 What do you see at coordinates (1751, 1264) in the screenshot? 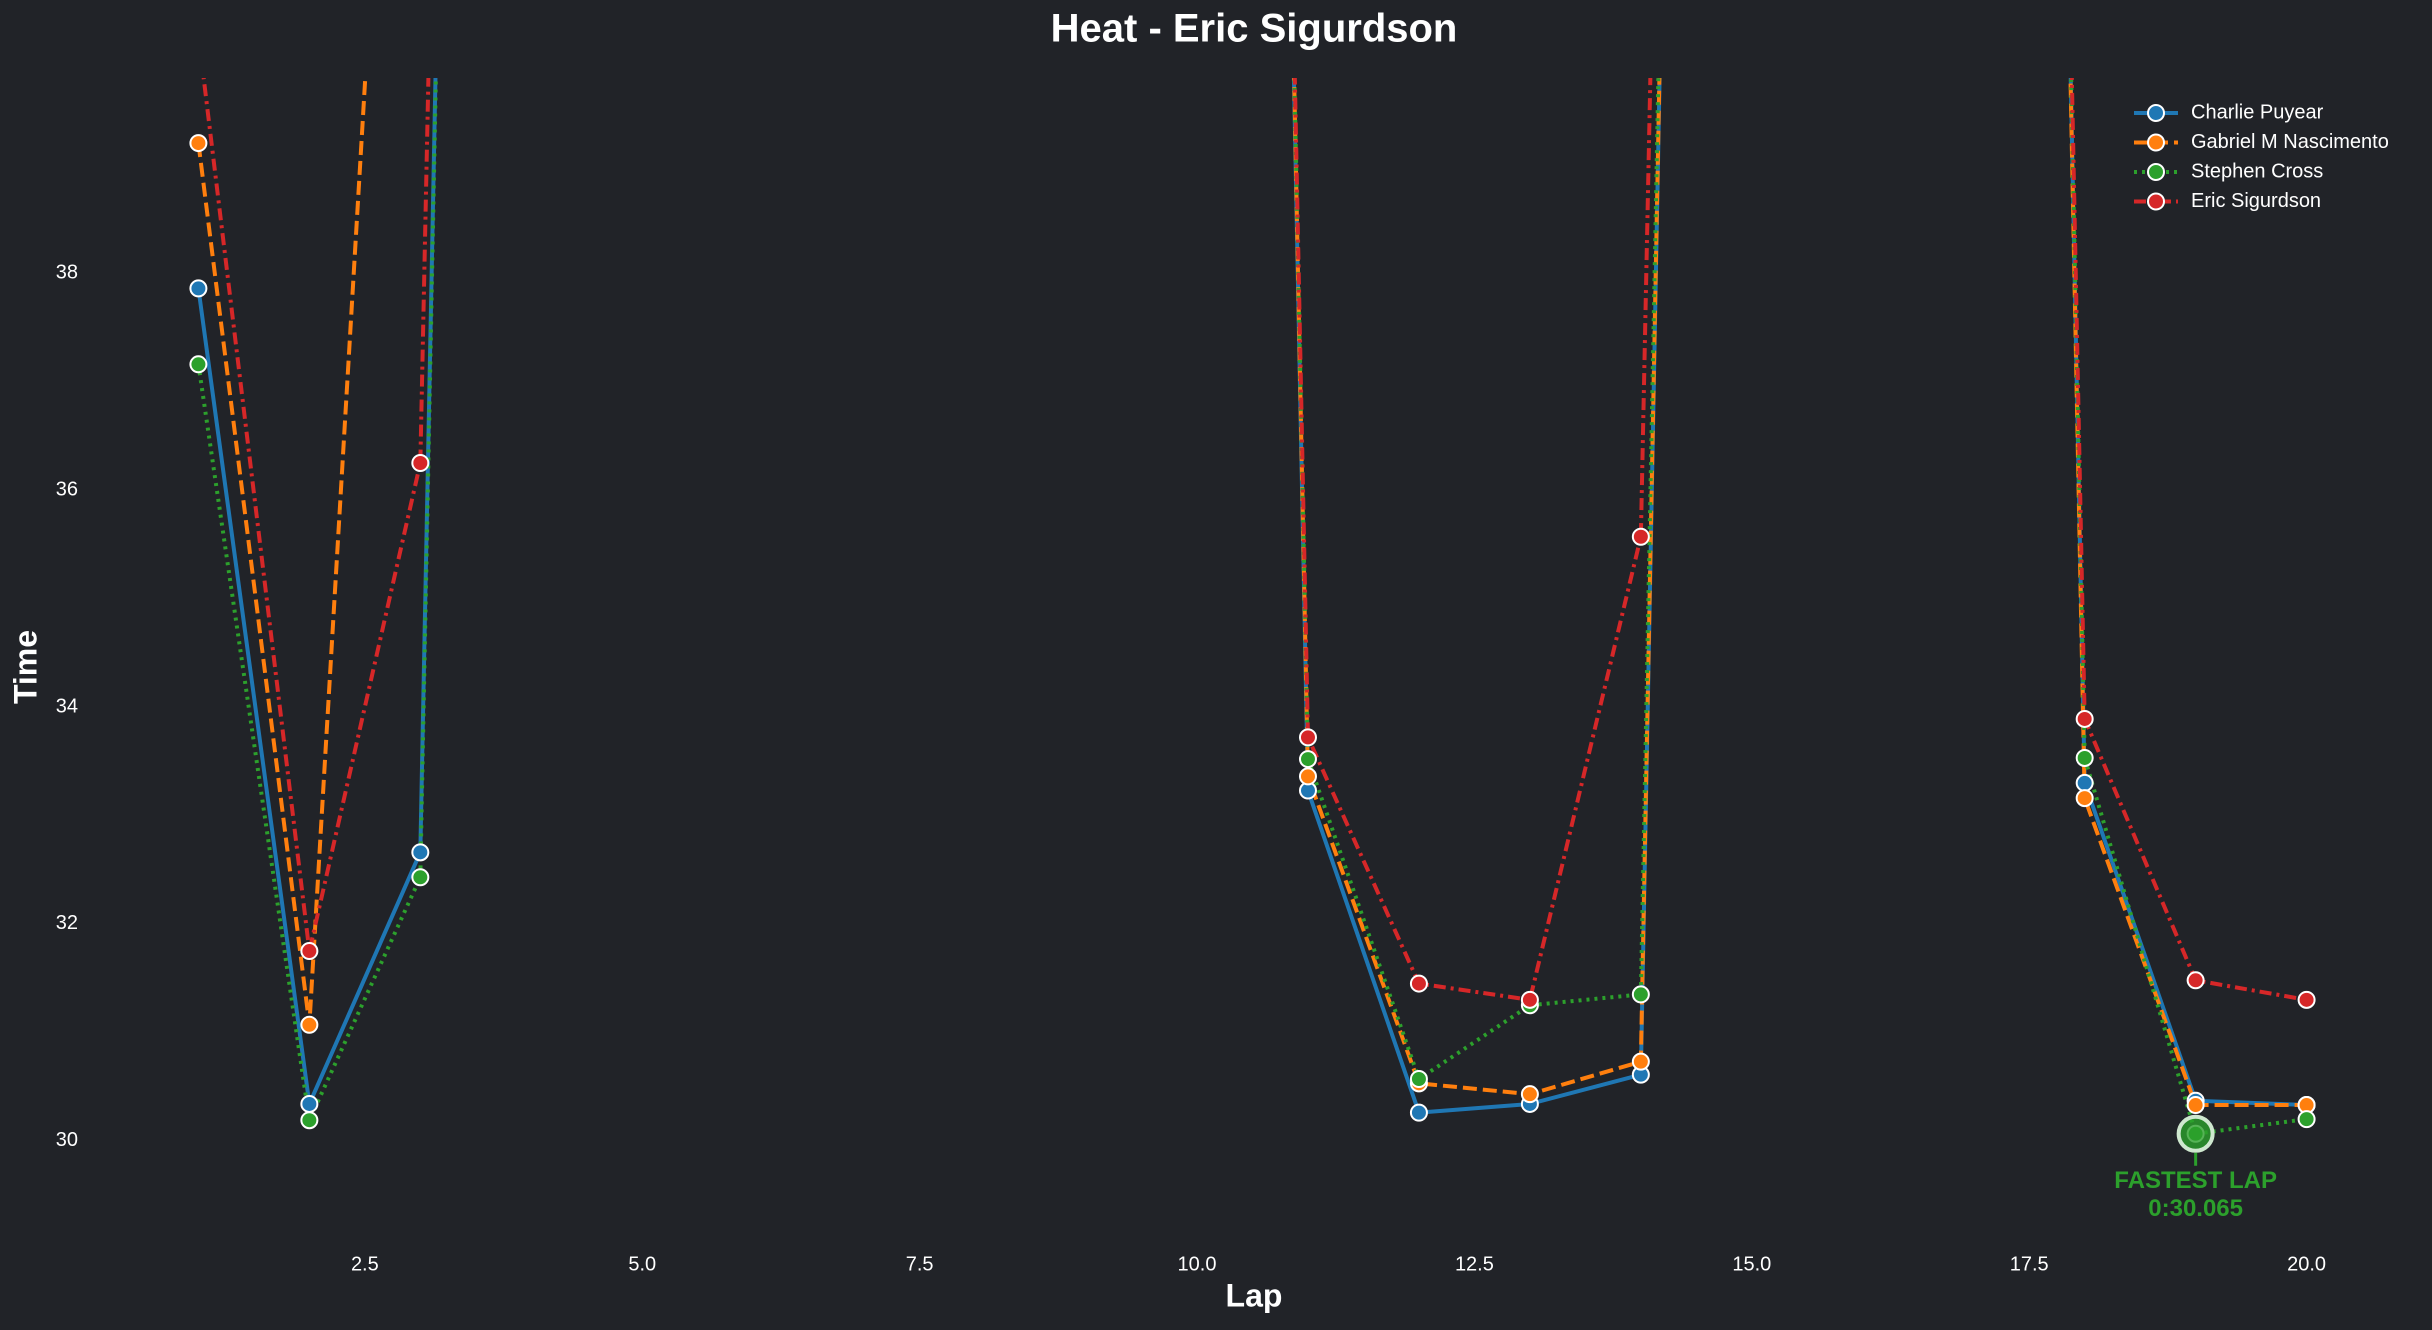
I see `x-tick-label: 15.0` at bounding box center [1751, 1264].